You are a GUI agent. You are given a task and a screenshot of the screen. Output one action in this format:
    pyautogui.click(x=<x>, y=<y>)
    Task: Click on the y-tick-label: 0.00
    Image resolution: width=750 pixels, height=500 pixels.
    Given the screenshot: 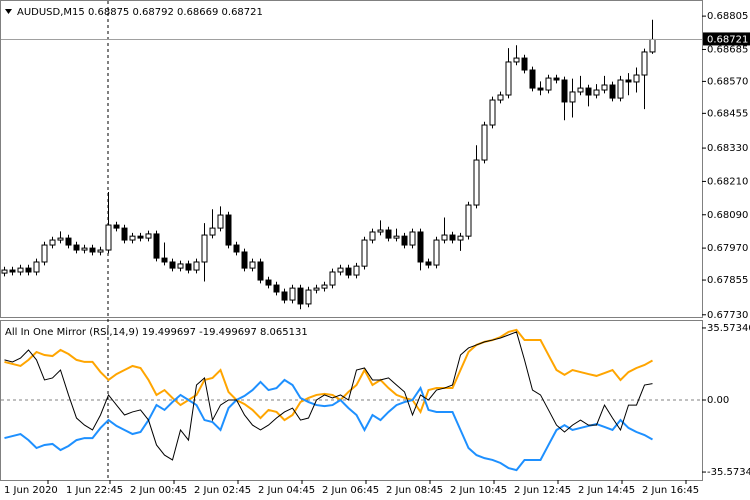 What is the action you would take?
    pyautogui.click(x=718, y=400)
    